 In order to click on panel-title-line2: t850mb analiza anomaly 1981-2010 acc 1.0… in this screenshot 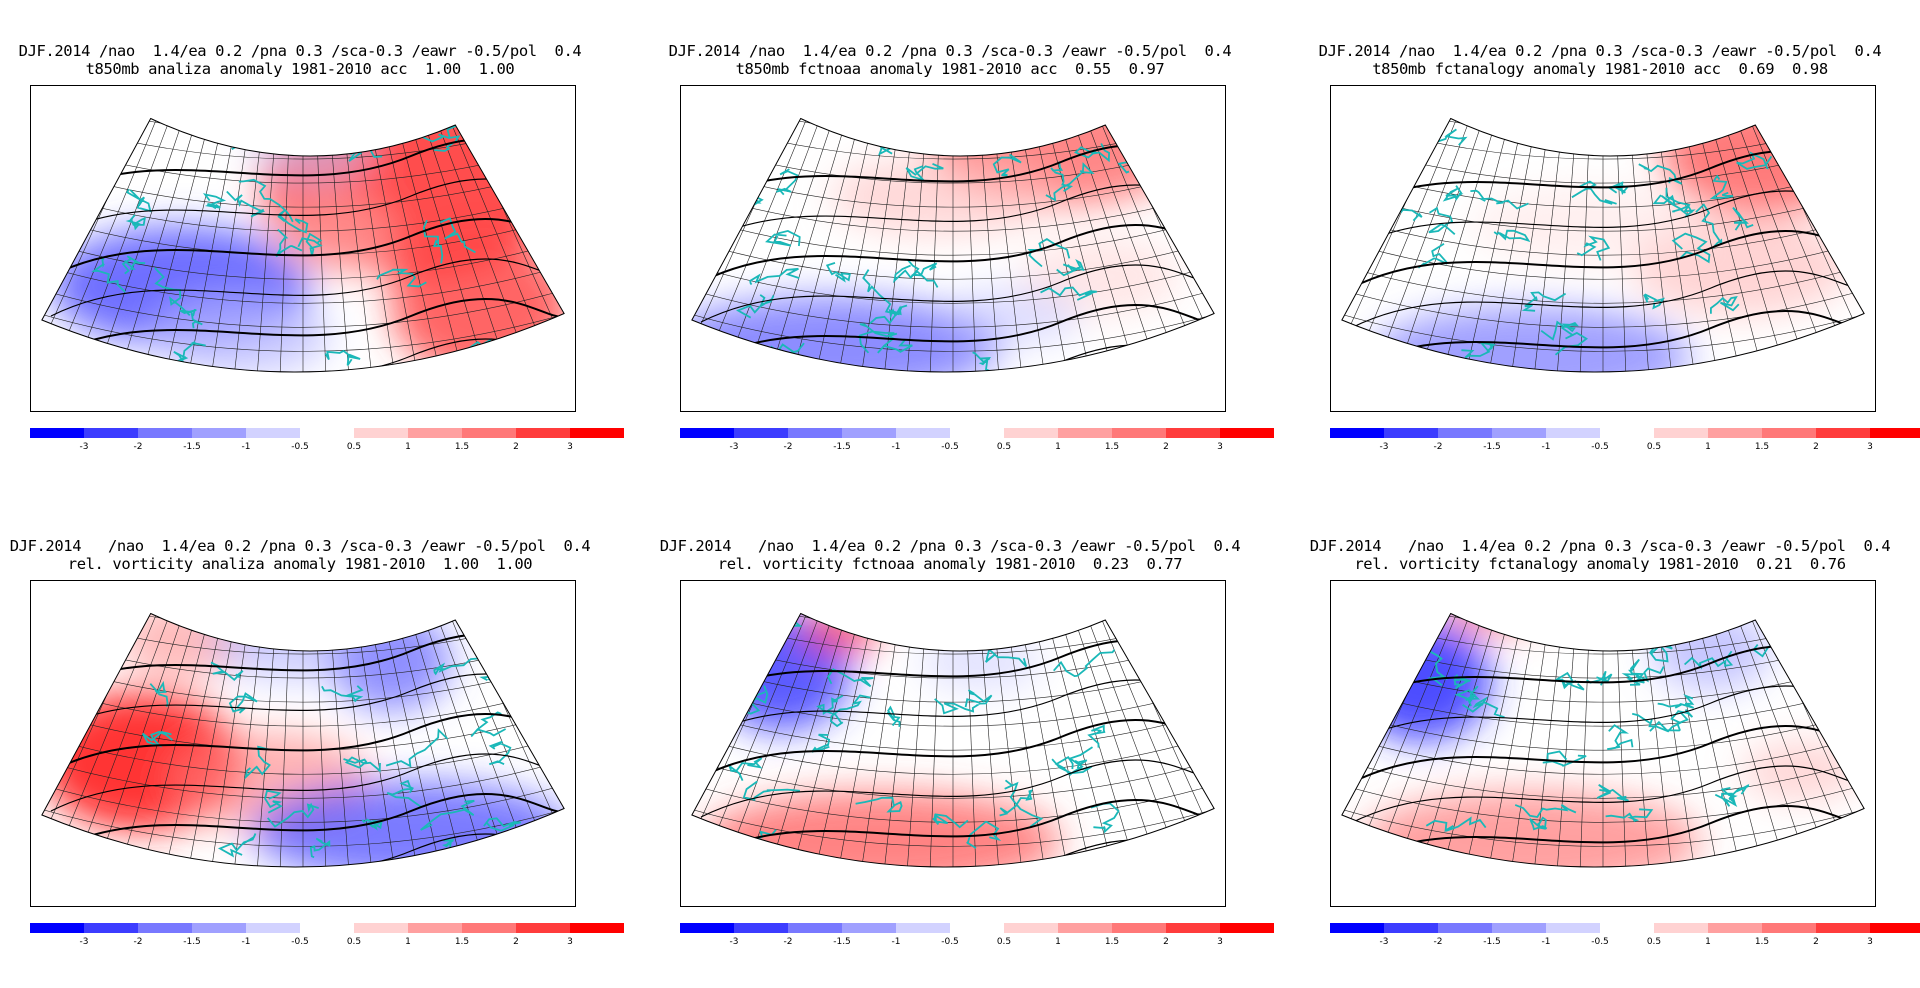, I will do `click(300, 69)`.